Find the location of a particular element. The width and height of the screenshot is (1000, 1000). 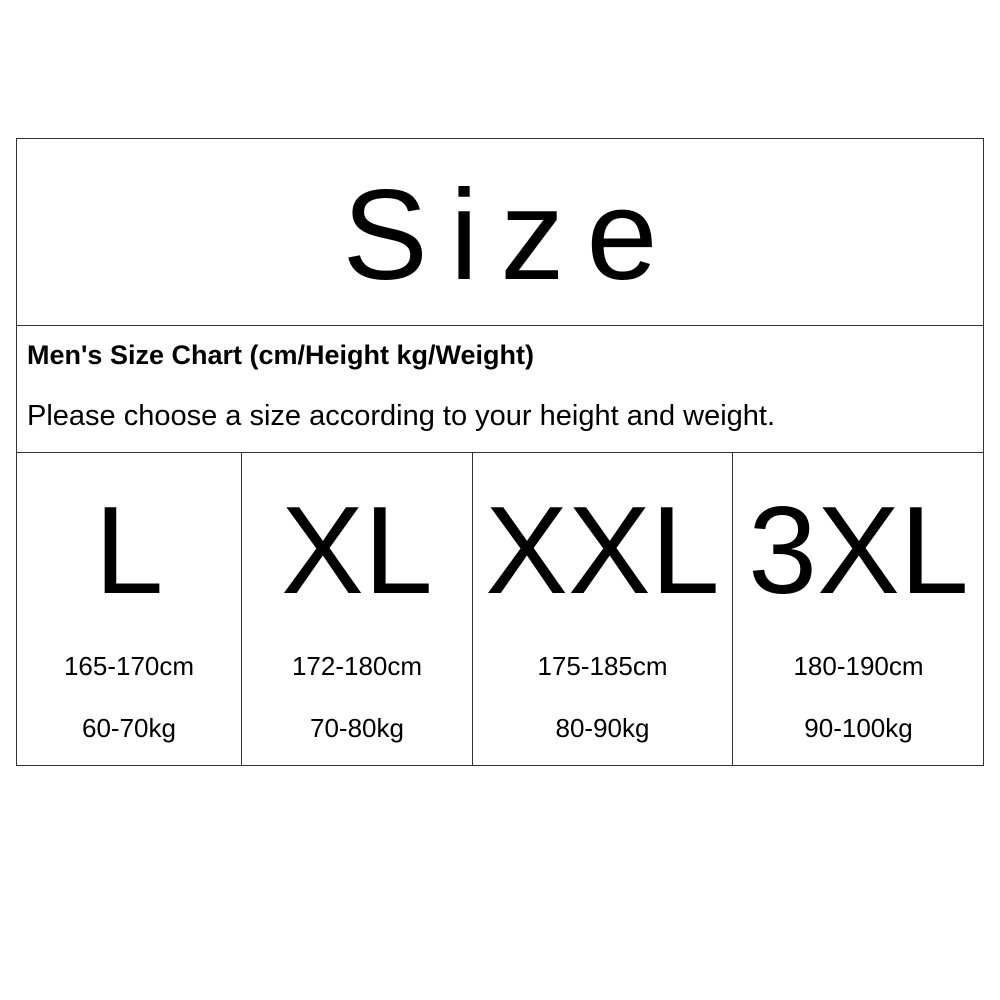

size-column-3xl: 3XL 180-190cm 90-100kg is located at coordinates (858, 609).